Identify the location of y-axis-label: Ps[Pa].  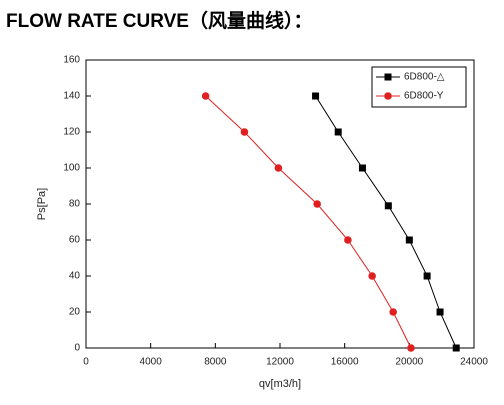
(42, 204).